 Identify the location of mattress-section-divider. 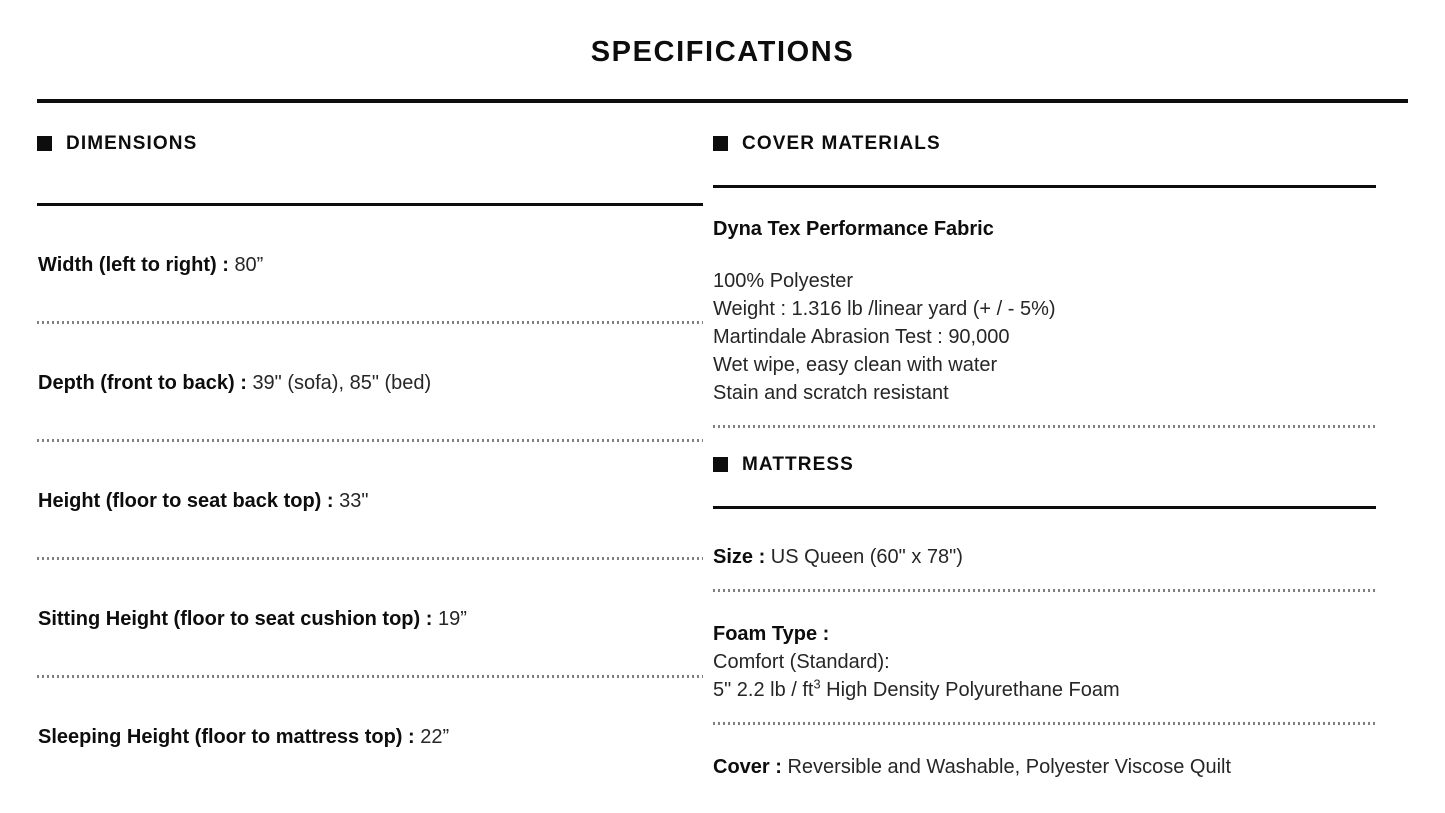
(1044, 507).